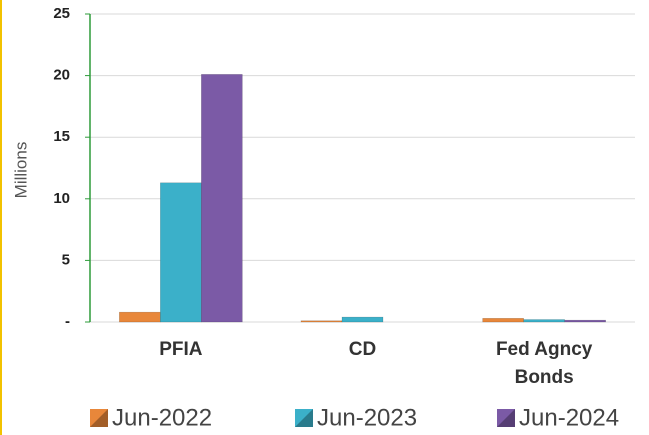 This screenshot has height=435, width=649. Describe the element at coordinates (67, 321) in the screenshot. I see `y-tick-label: -` at that location.